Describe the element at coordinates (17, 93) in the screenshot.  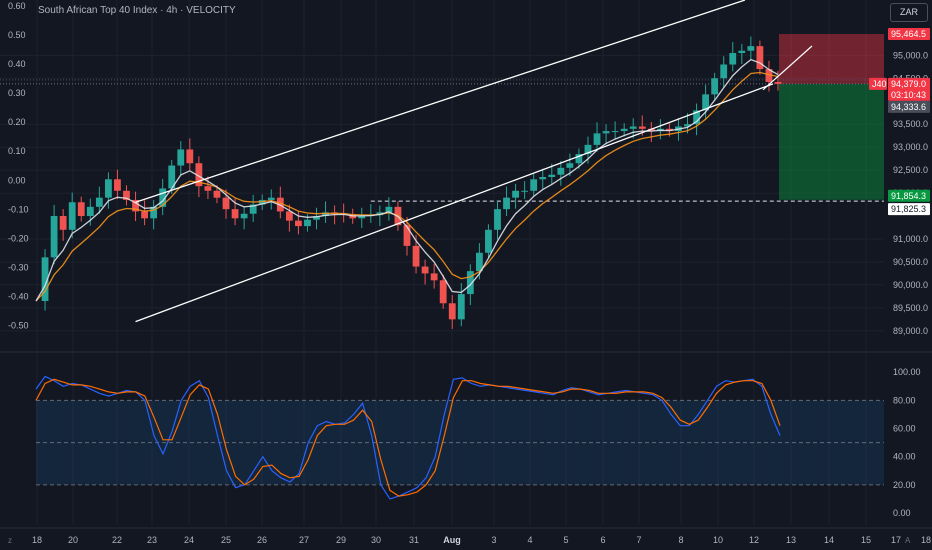
I see `left-axis-tick: 0.30` at that location.